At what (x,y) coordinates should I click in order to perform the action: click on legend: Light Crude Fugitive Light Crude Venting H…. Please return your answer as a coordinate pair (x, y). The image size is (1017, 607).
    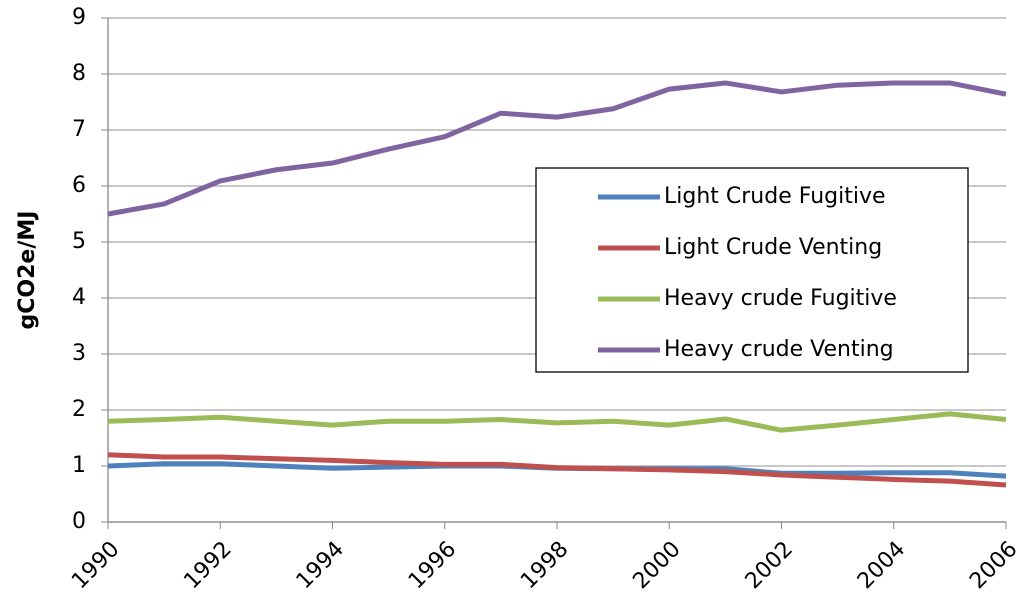
    Looking at the image, I should click on (752, 270).